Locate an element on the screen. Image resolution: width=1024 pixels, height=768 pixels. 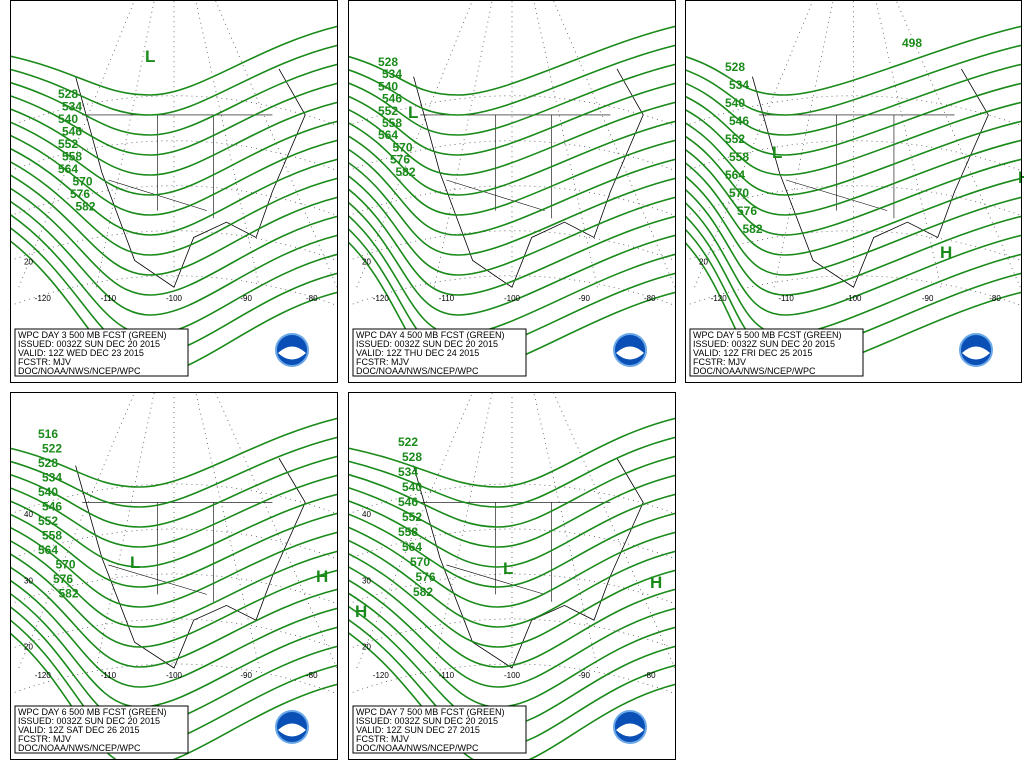
high-marker: H is located at coordinates (656, 582).